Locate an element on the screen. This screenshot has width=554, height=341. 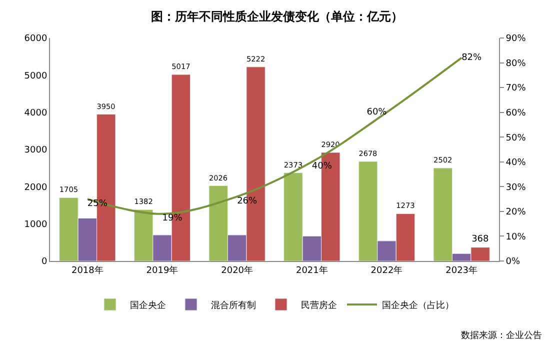
y-tick-label: 6000 is located at coordinates (36, 39).